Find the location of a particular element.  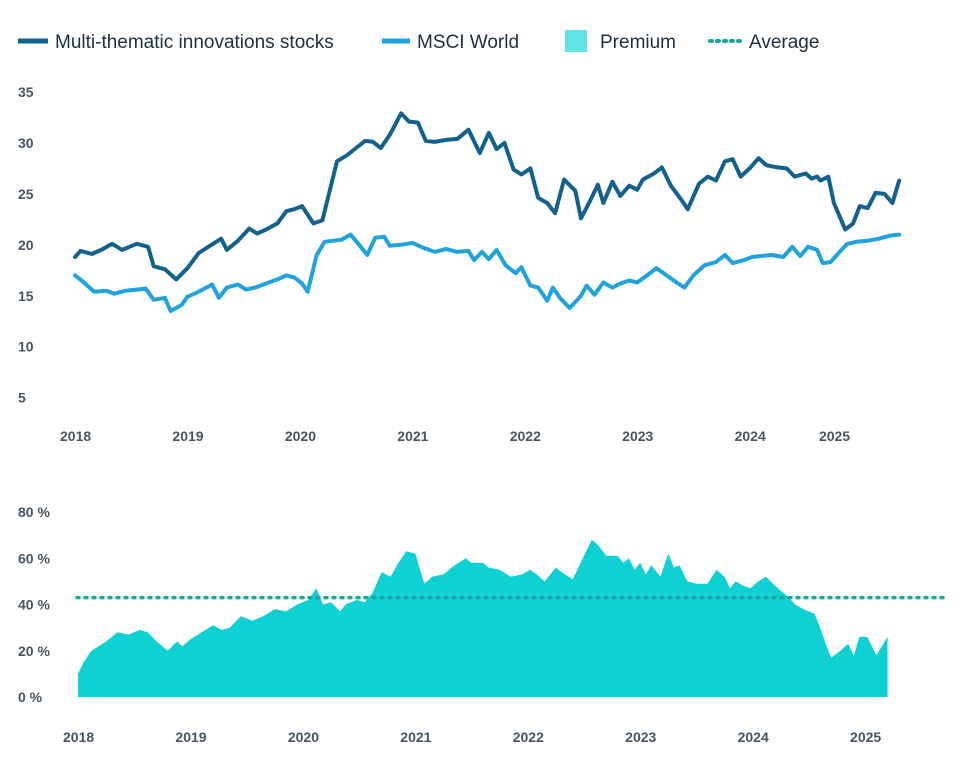

bottom-x-tick-label: 2025 is located at coordinates (865, 737).